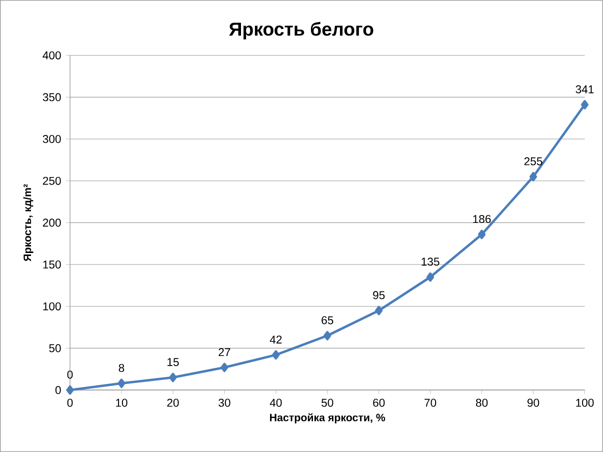  Describe the element at coordinates (276, 402) in the screenshot. I see `x-tick-label: 40` at that location.